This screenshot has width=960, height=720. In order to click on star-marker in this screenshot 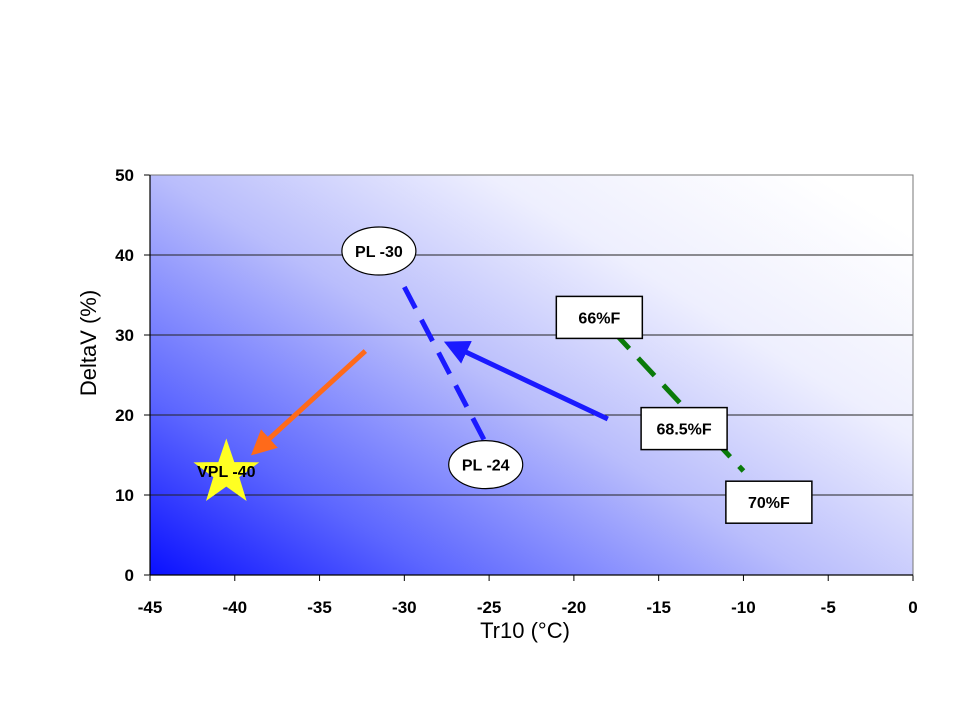, I will do `click(226, 469)`.